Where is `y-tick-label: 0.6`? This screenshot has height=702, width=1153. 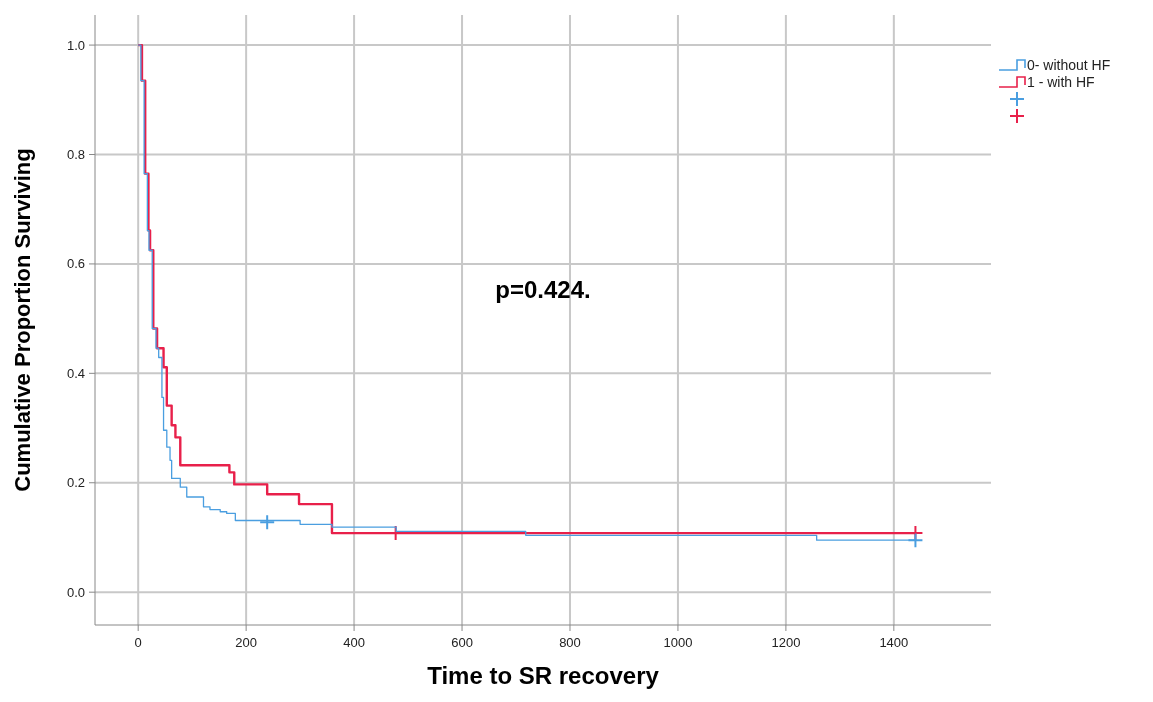 y-tick-label: 0.6 is located at coordinates (75, 264).